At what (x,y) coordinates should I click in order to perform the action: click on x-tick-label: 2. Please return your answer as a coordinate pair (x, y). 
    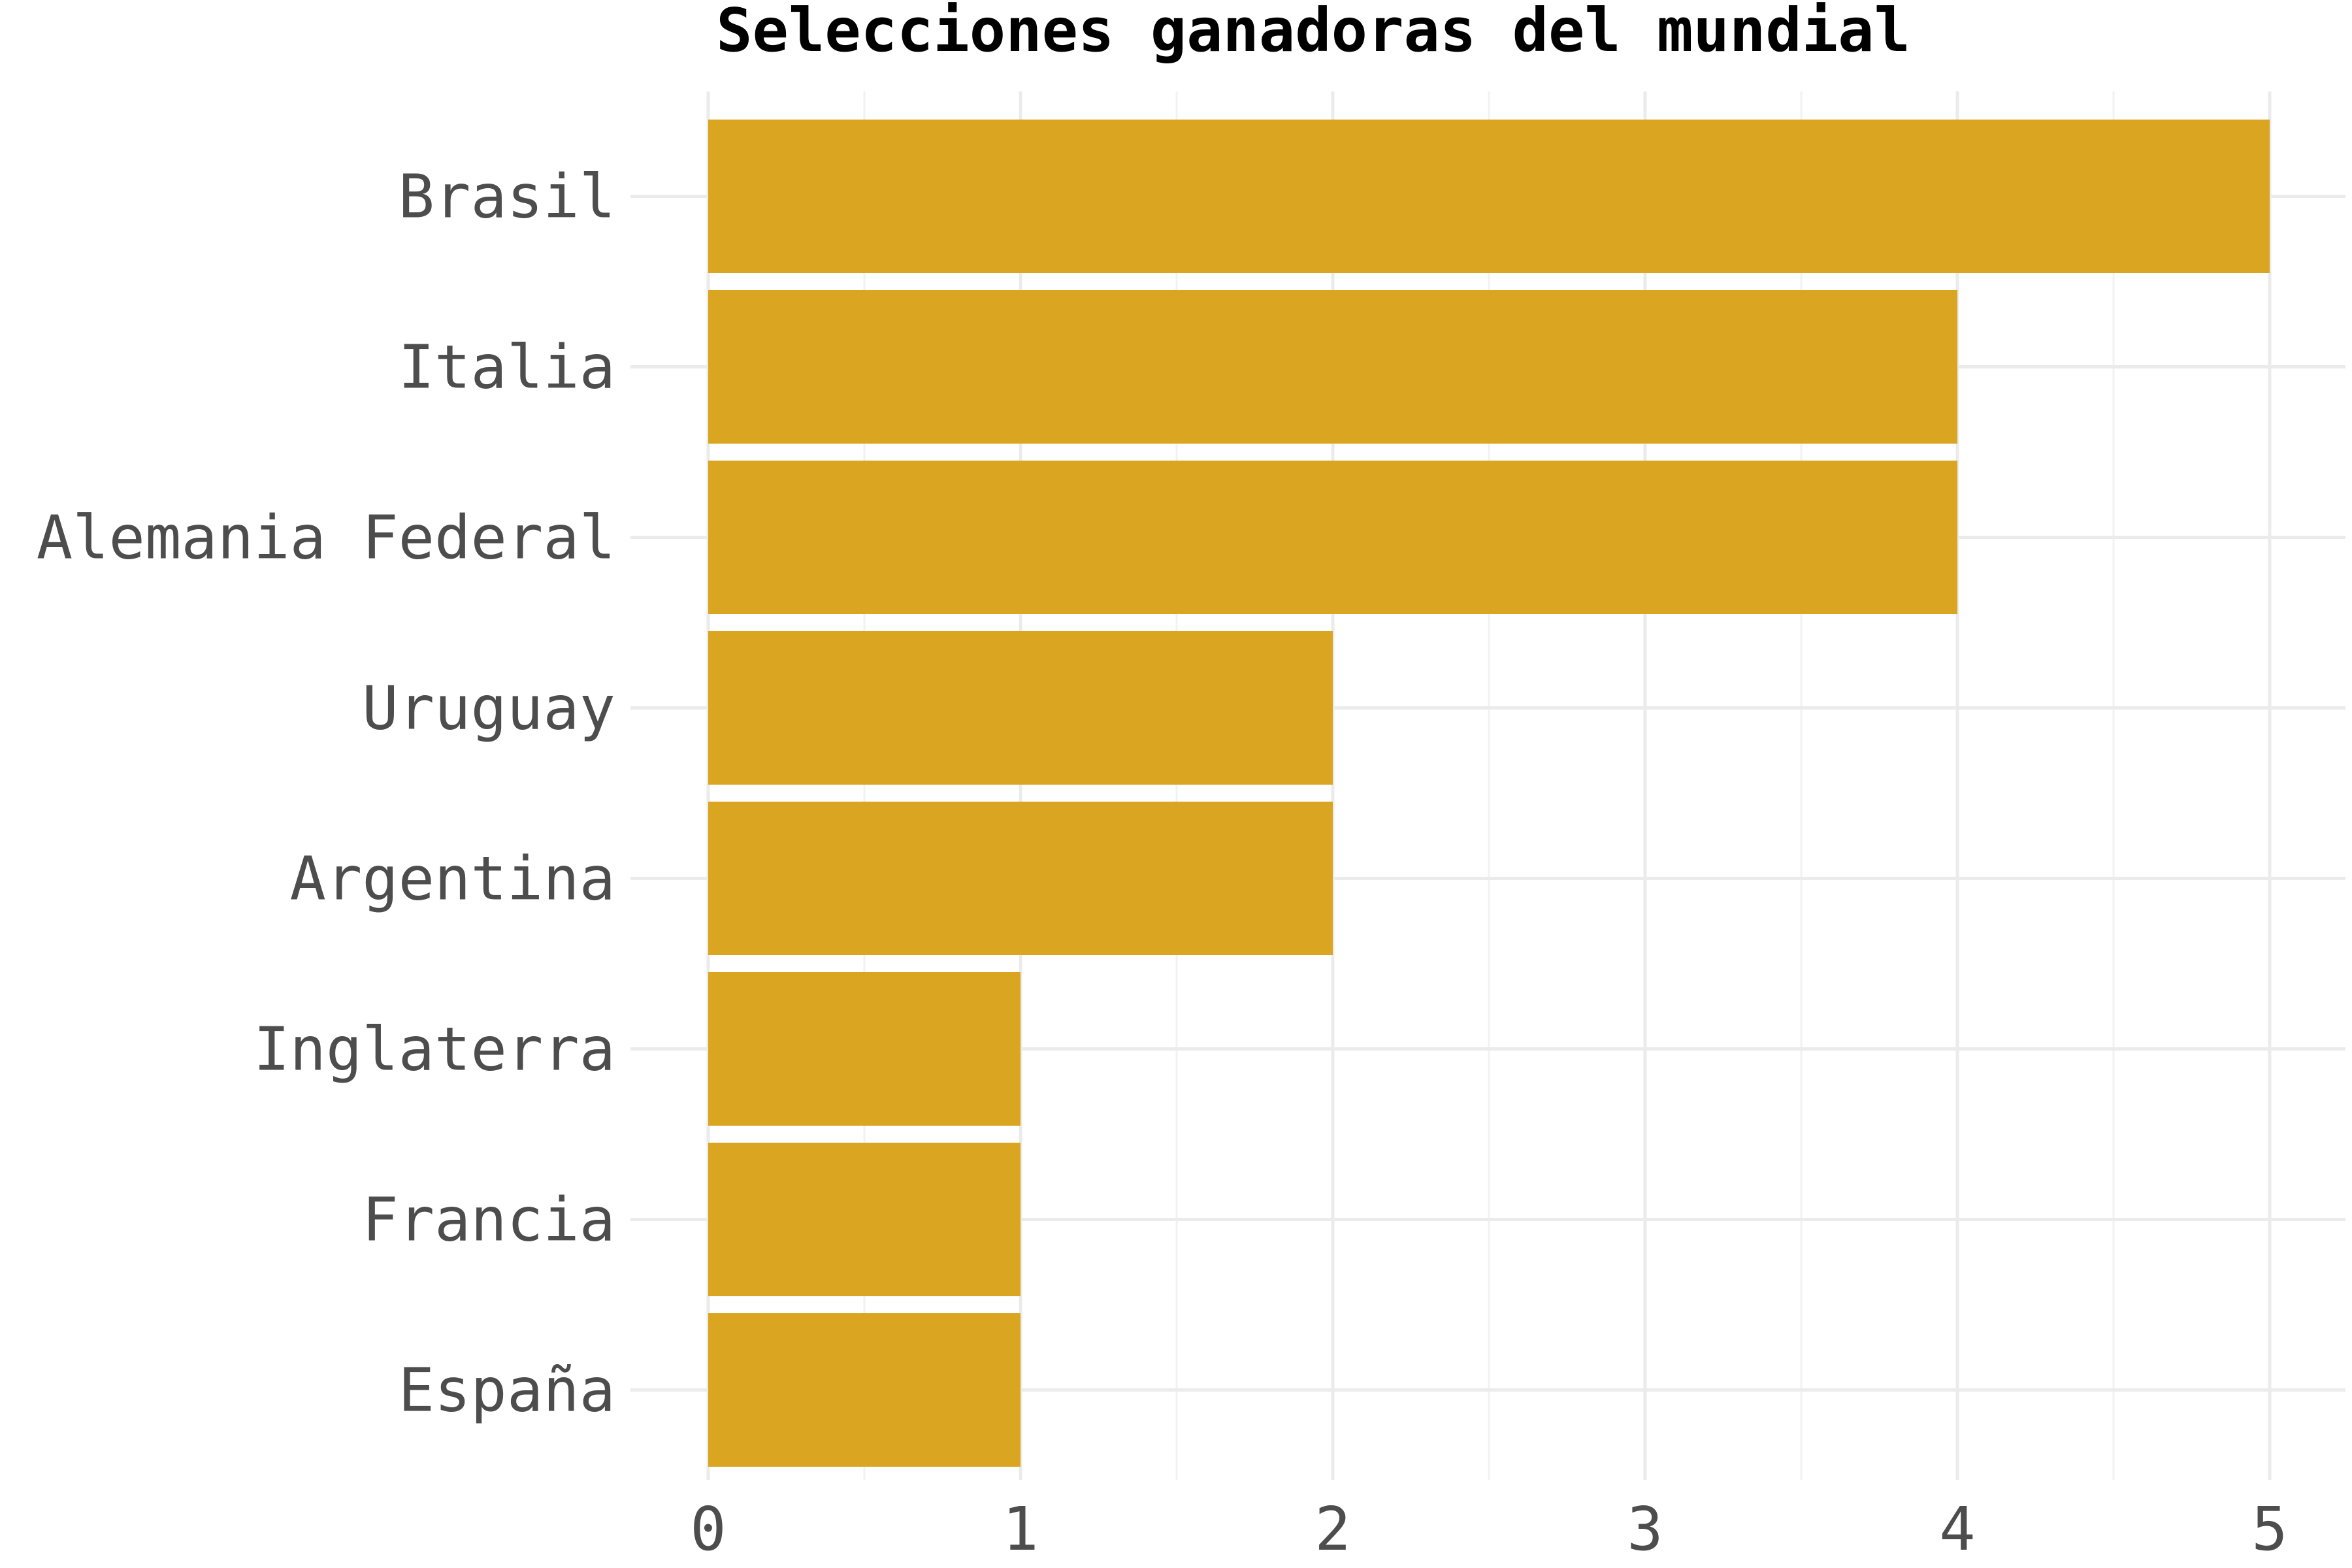
    Looking at the image, I should click on (1332, 1529).